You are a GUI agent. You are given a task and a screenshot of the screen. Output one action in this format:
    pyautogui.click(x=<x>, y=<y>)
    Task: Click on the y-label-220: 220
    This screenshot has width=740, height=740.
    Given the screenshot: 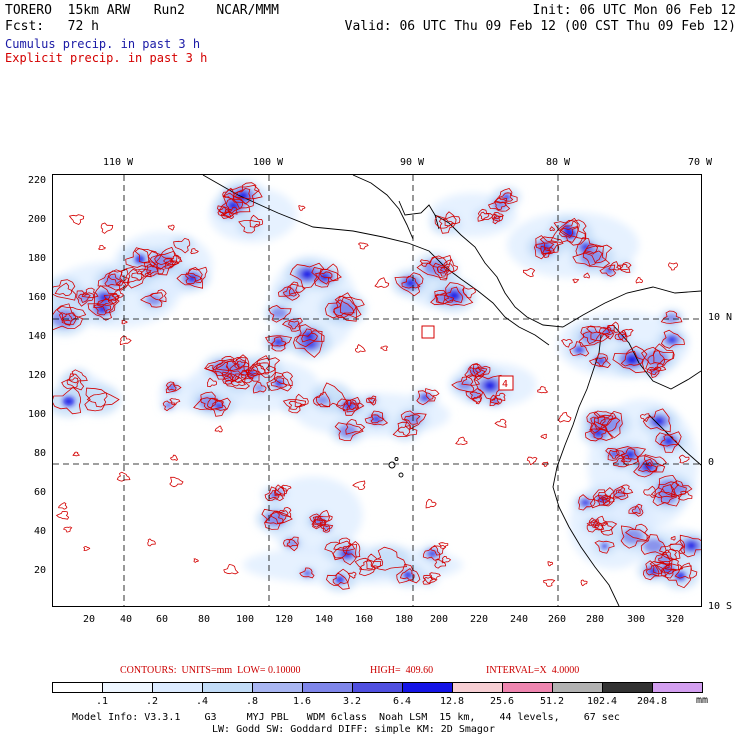 What is the action you would take?
    pyautogui.click(x=36, y=180)
    